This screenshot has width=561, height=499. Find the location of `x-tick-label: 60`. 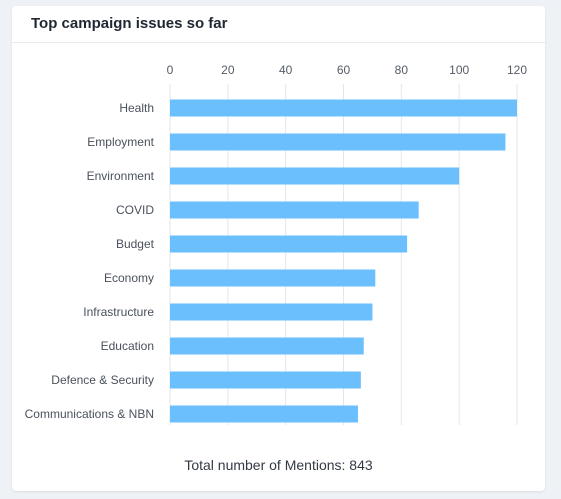

x-tick-label: 60 is located at coordinates (344, 70).